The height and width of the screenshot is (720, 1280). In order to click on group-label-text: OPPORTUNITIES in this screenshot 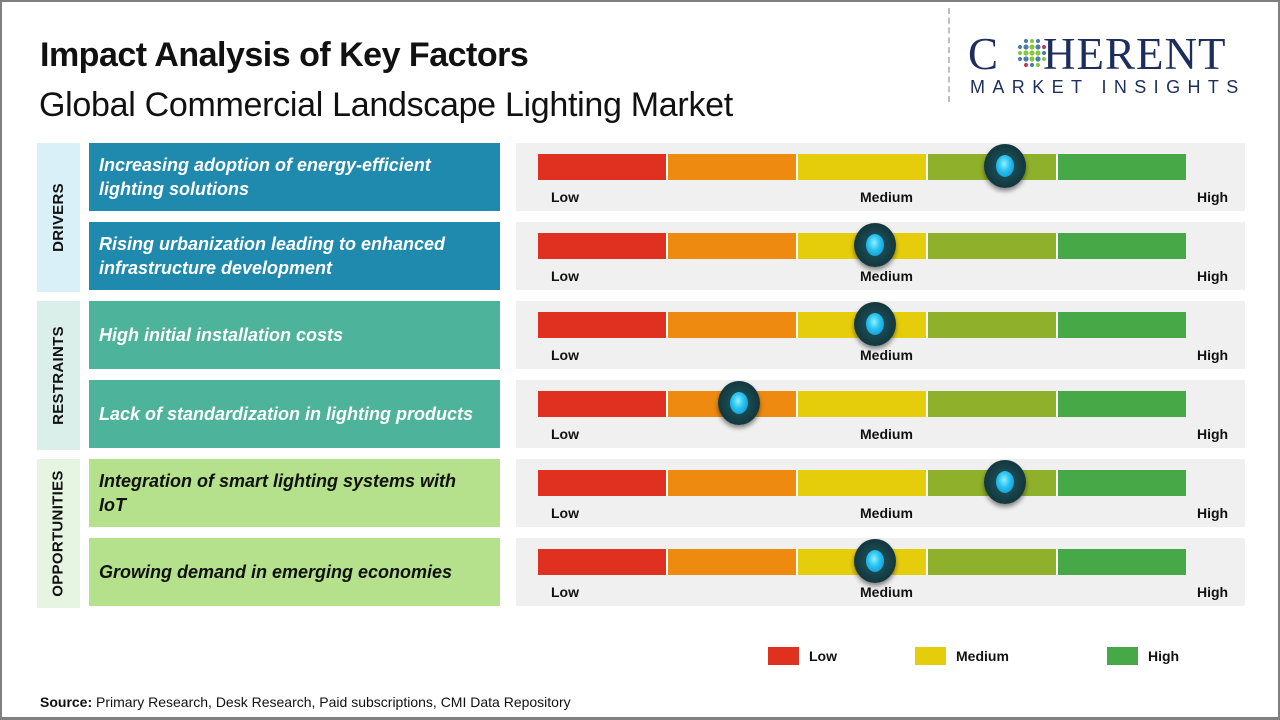, I will do `click(59, 533)`.